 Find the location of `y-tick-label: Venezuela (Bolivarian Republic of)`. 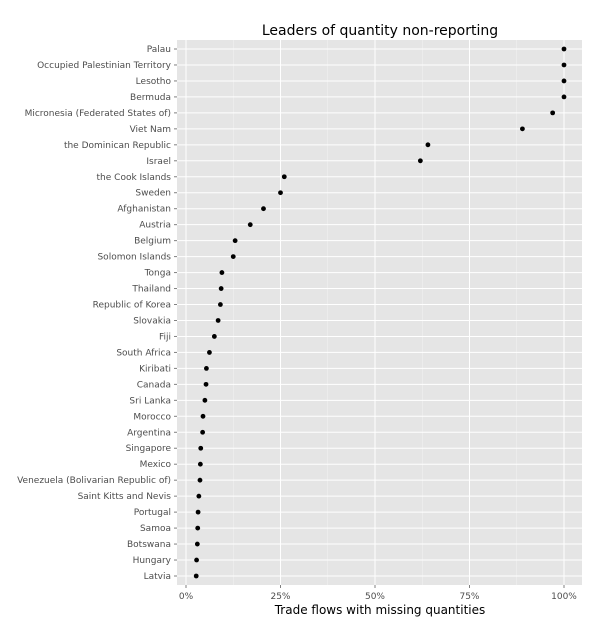

y-tick-label: Venezuela (Bolivarian Republic of) is located at coordinates (94, 481).